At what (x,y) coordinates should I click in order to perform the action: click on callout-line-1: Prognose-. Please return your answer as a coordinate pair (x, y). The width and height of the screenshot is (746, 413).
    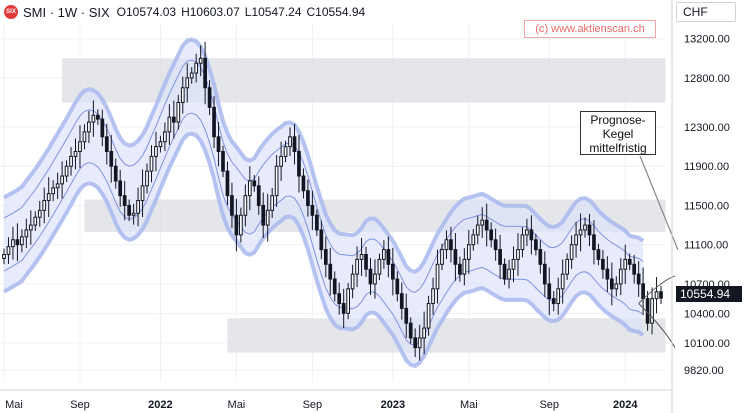
    Looking at the image, I should click on (618, 120).